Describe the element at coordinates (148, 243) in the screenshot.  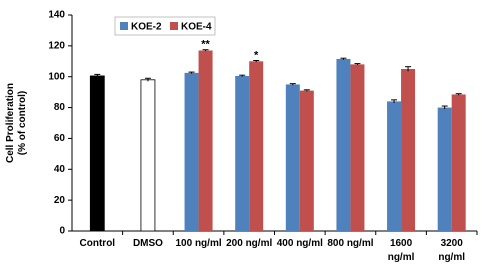
I see `x-tick-label: DMSO` at that location.